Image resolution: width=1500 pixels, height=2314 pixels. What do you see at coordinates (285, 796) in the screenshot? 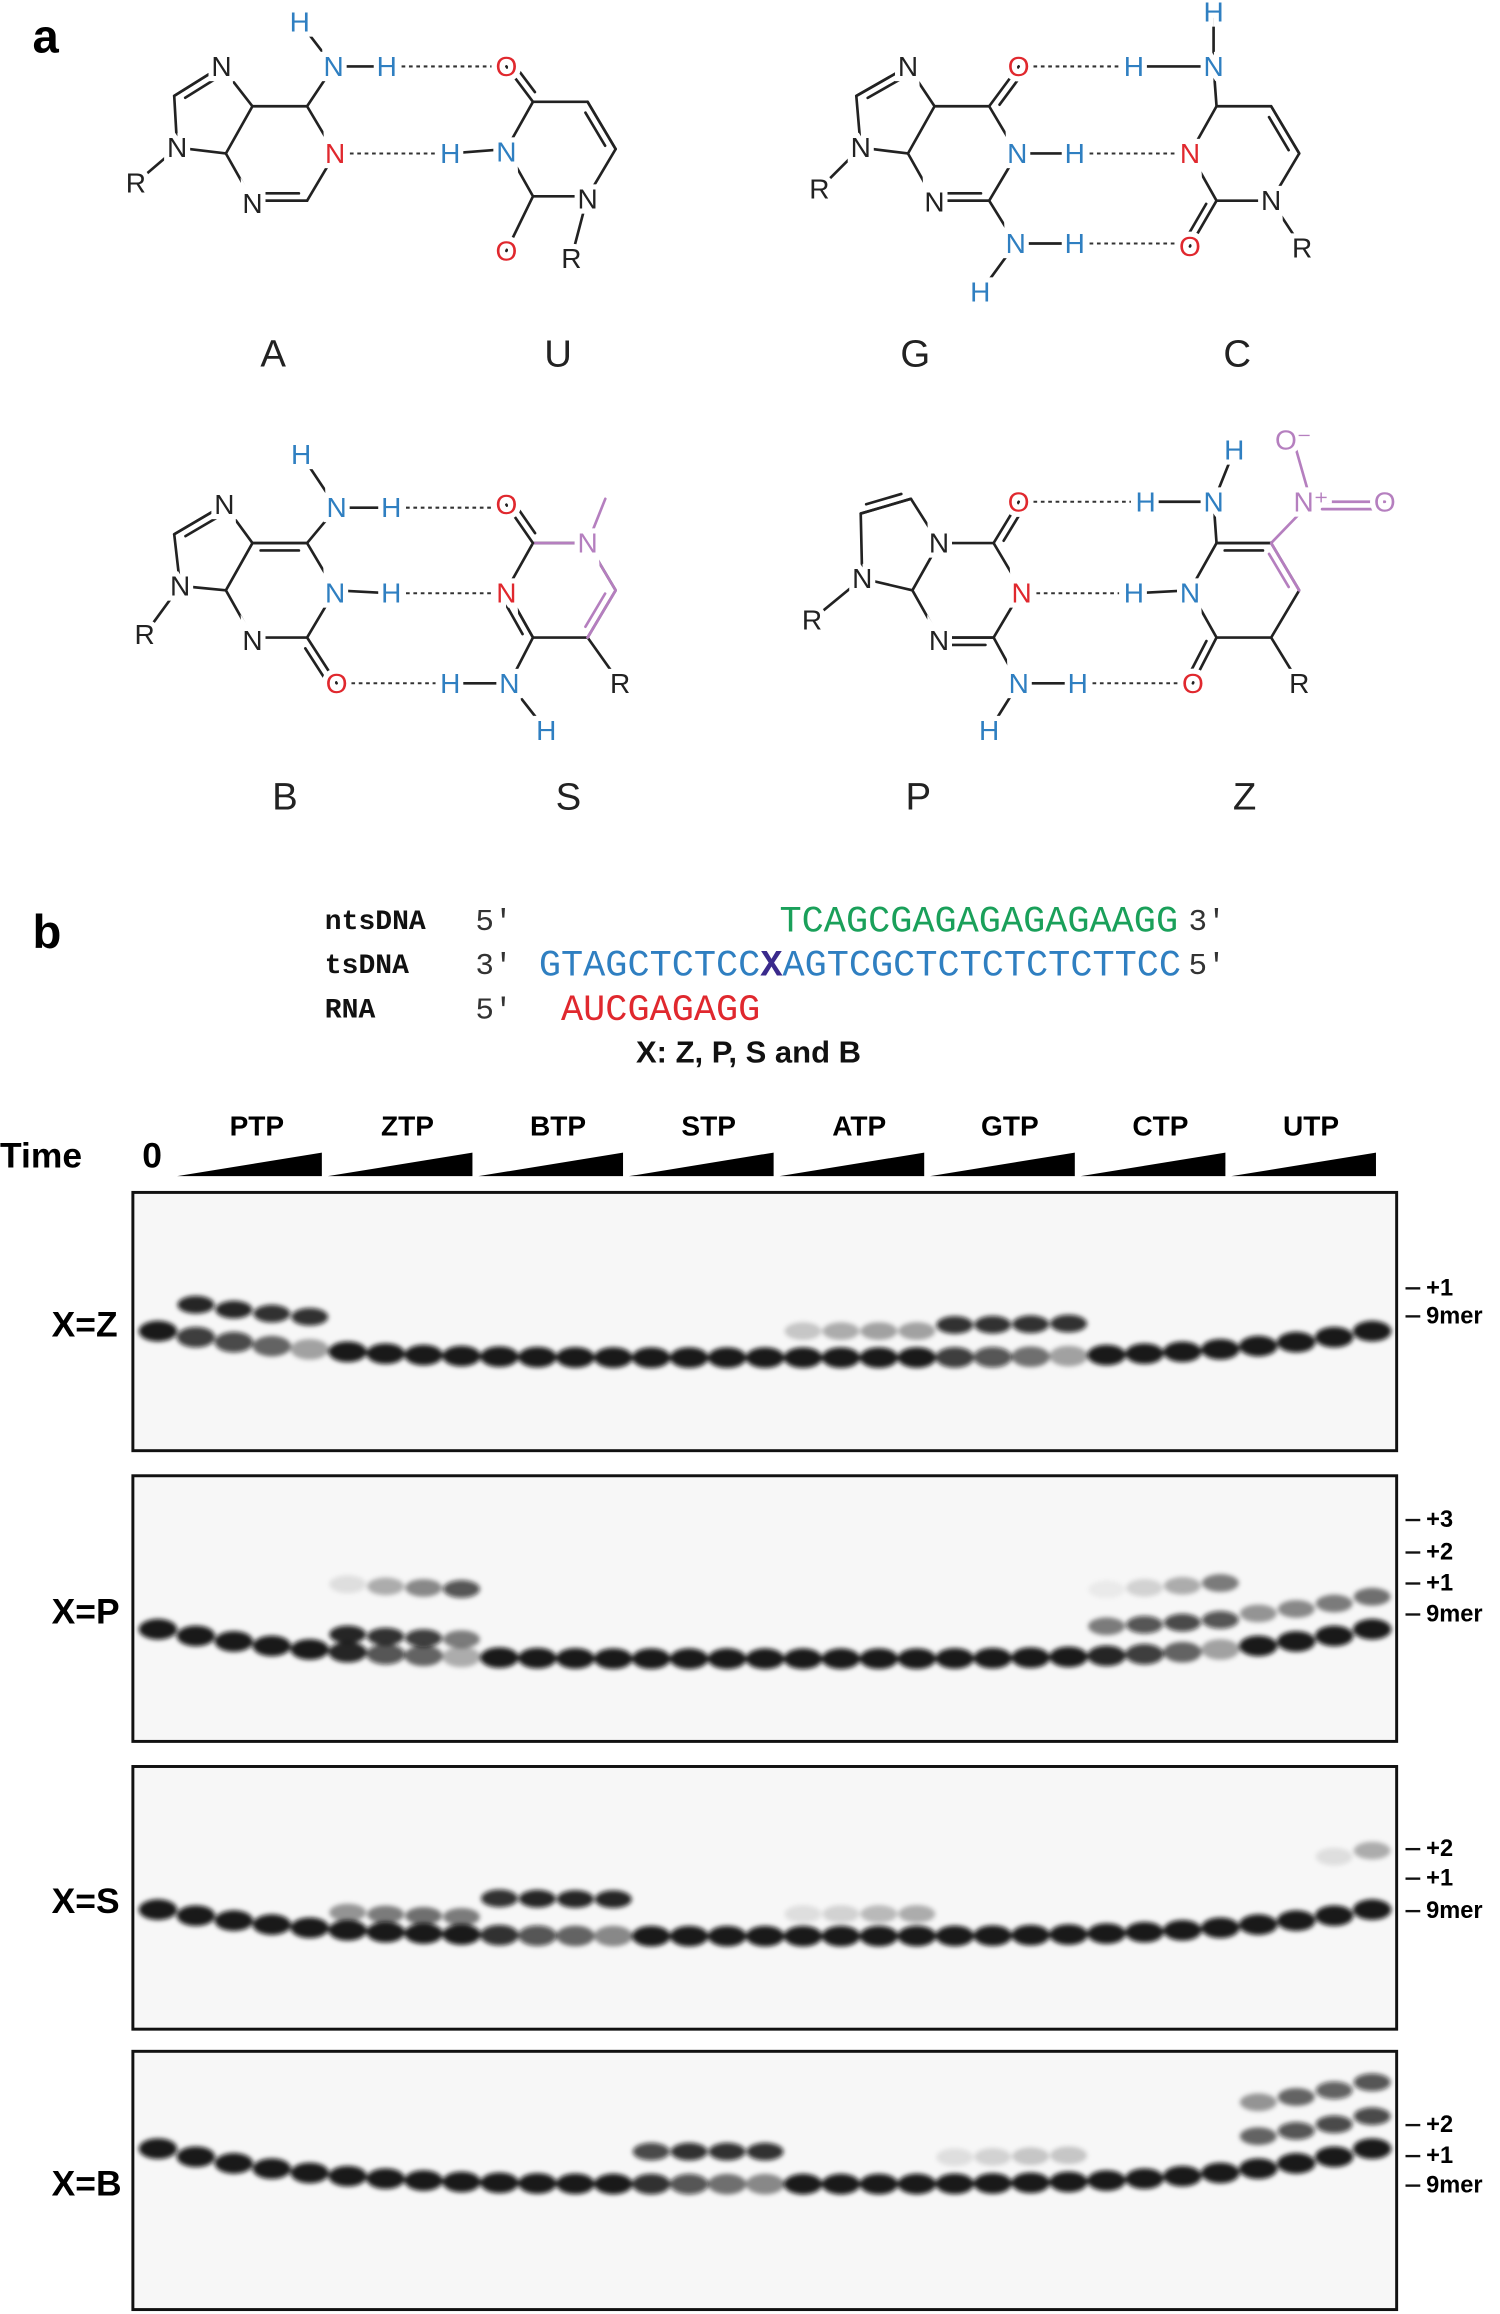
I see `base-label: B` at bounding box center [285, 796].